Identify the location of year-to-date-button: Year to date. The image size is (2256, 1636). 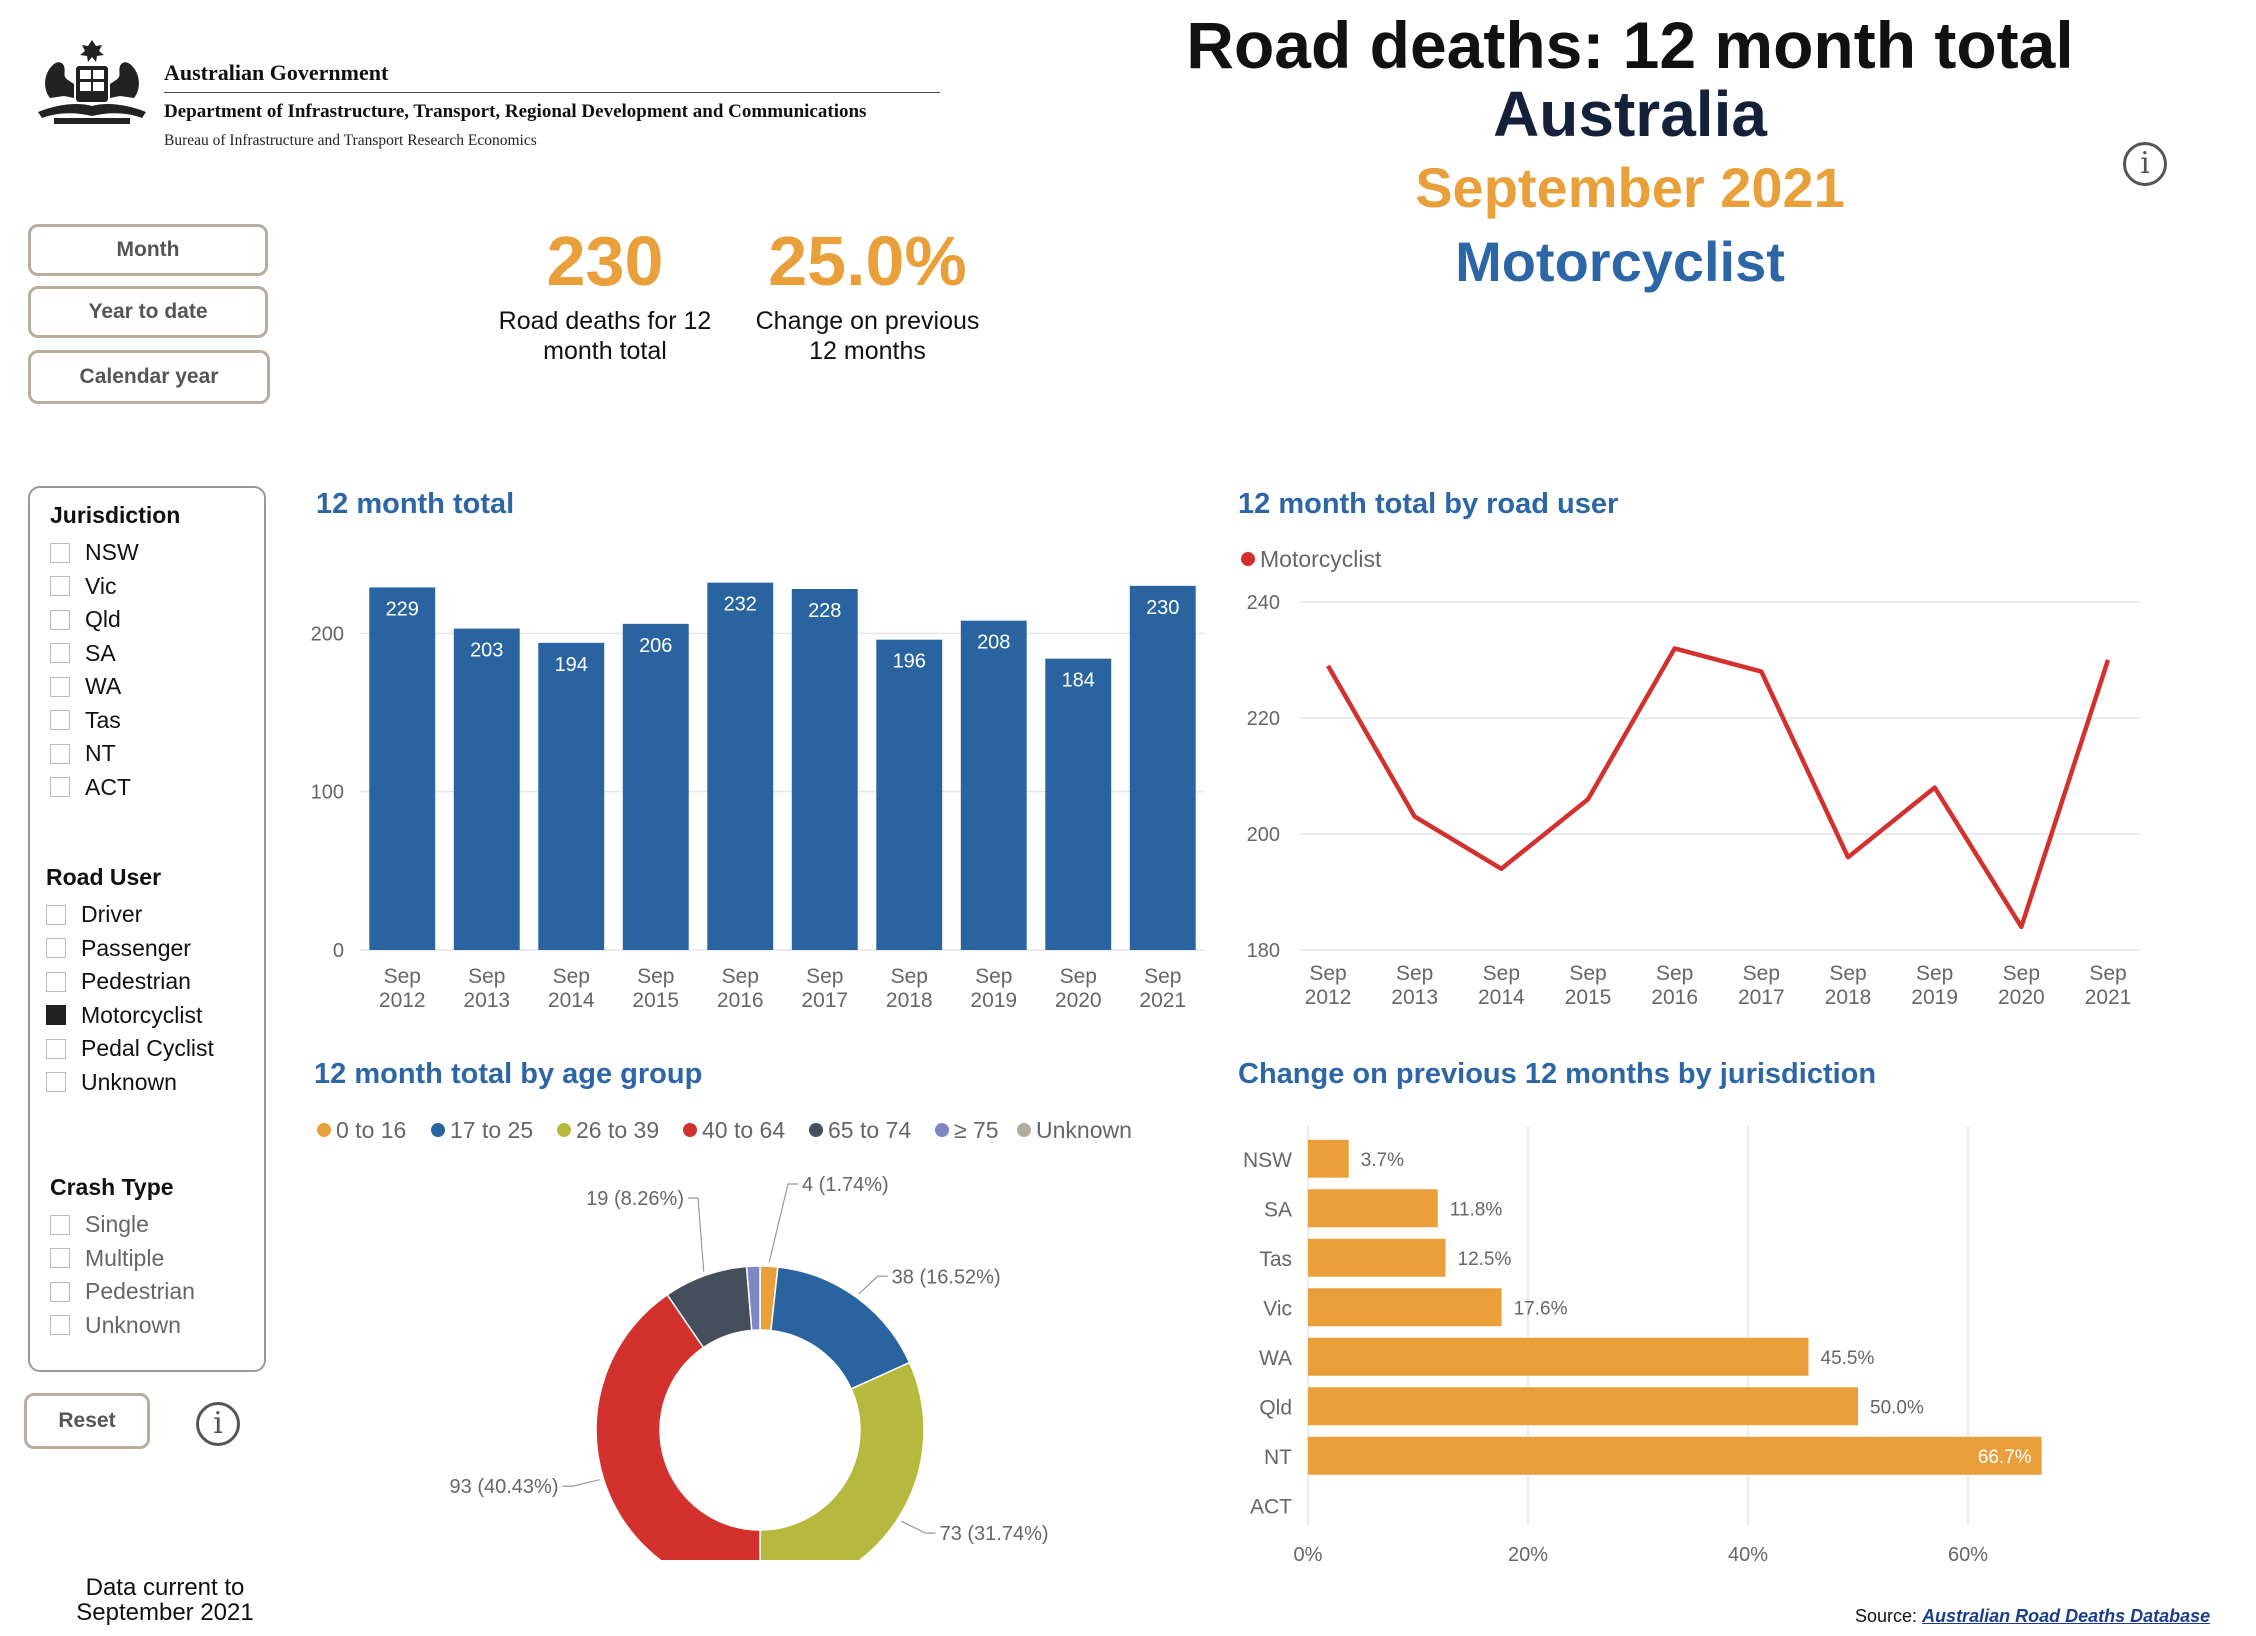
(148, 312).